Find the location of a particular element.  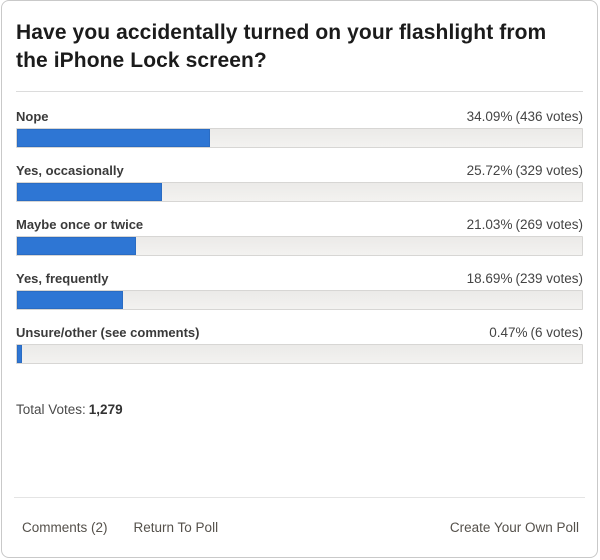

poll-option-row: Yes, frequently 18.69% (239 votes) is located at coordinates (299, 291).